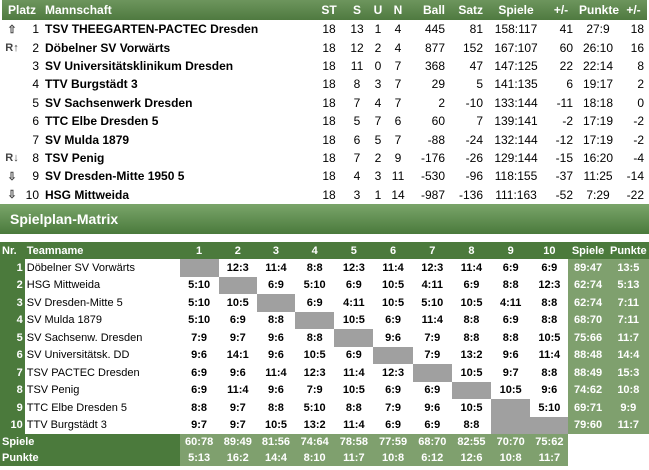 This screenshot has width=649, height=470. What do you see at coordinates (80, 267) in the screenshot?
I see `matrix-team-name: Döbelner SV Vorwärts` at bounding box center [80, 267].